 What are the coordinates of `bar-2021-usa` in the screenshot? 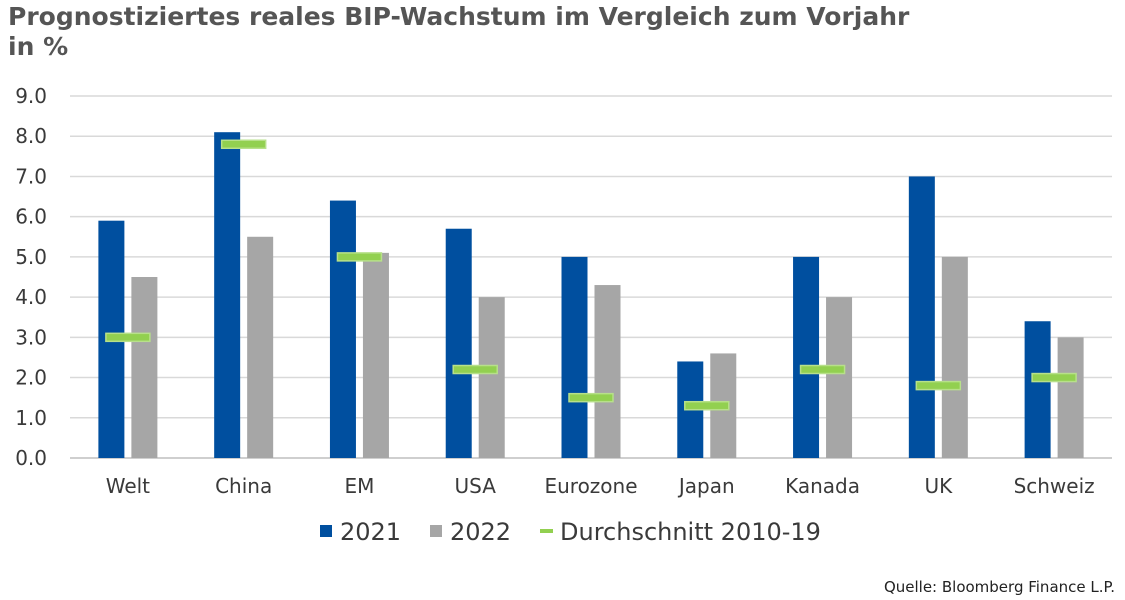 It's located at (458, 343).